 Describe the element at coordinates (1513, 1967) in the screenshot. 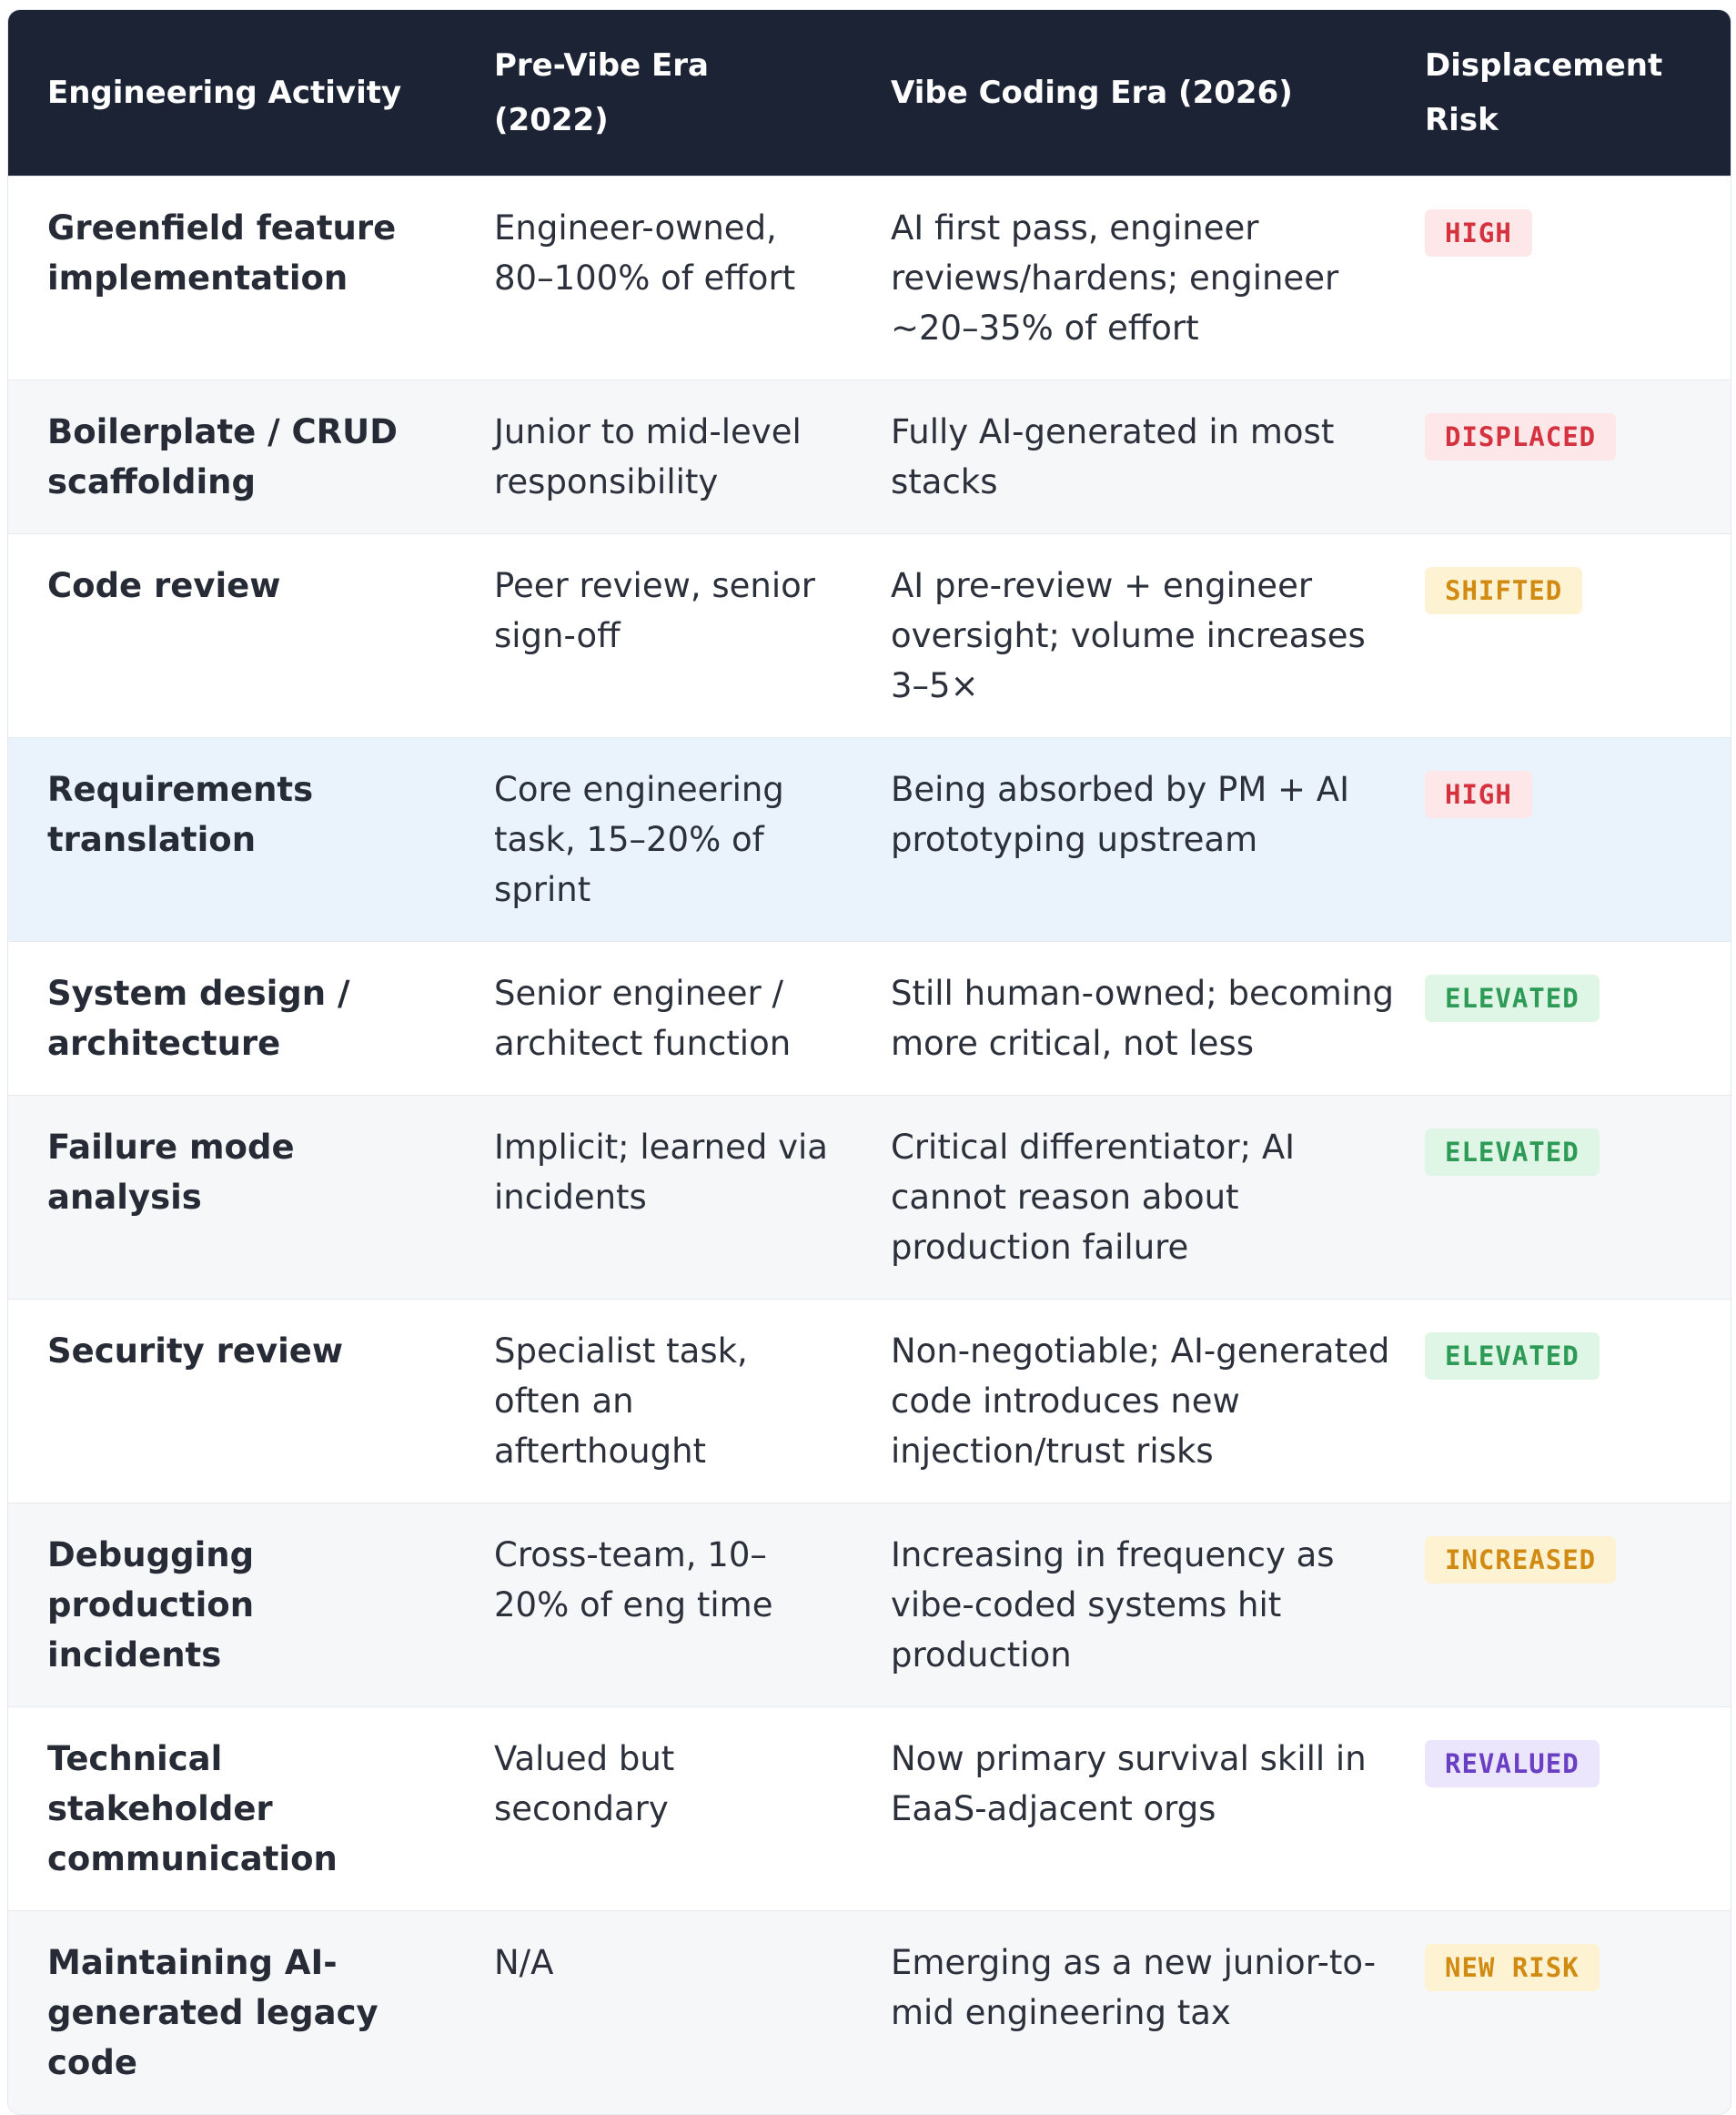

I see `risk-badge: NEW RISK` at that location.